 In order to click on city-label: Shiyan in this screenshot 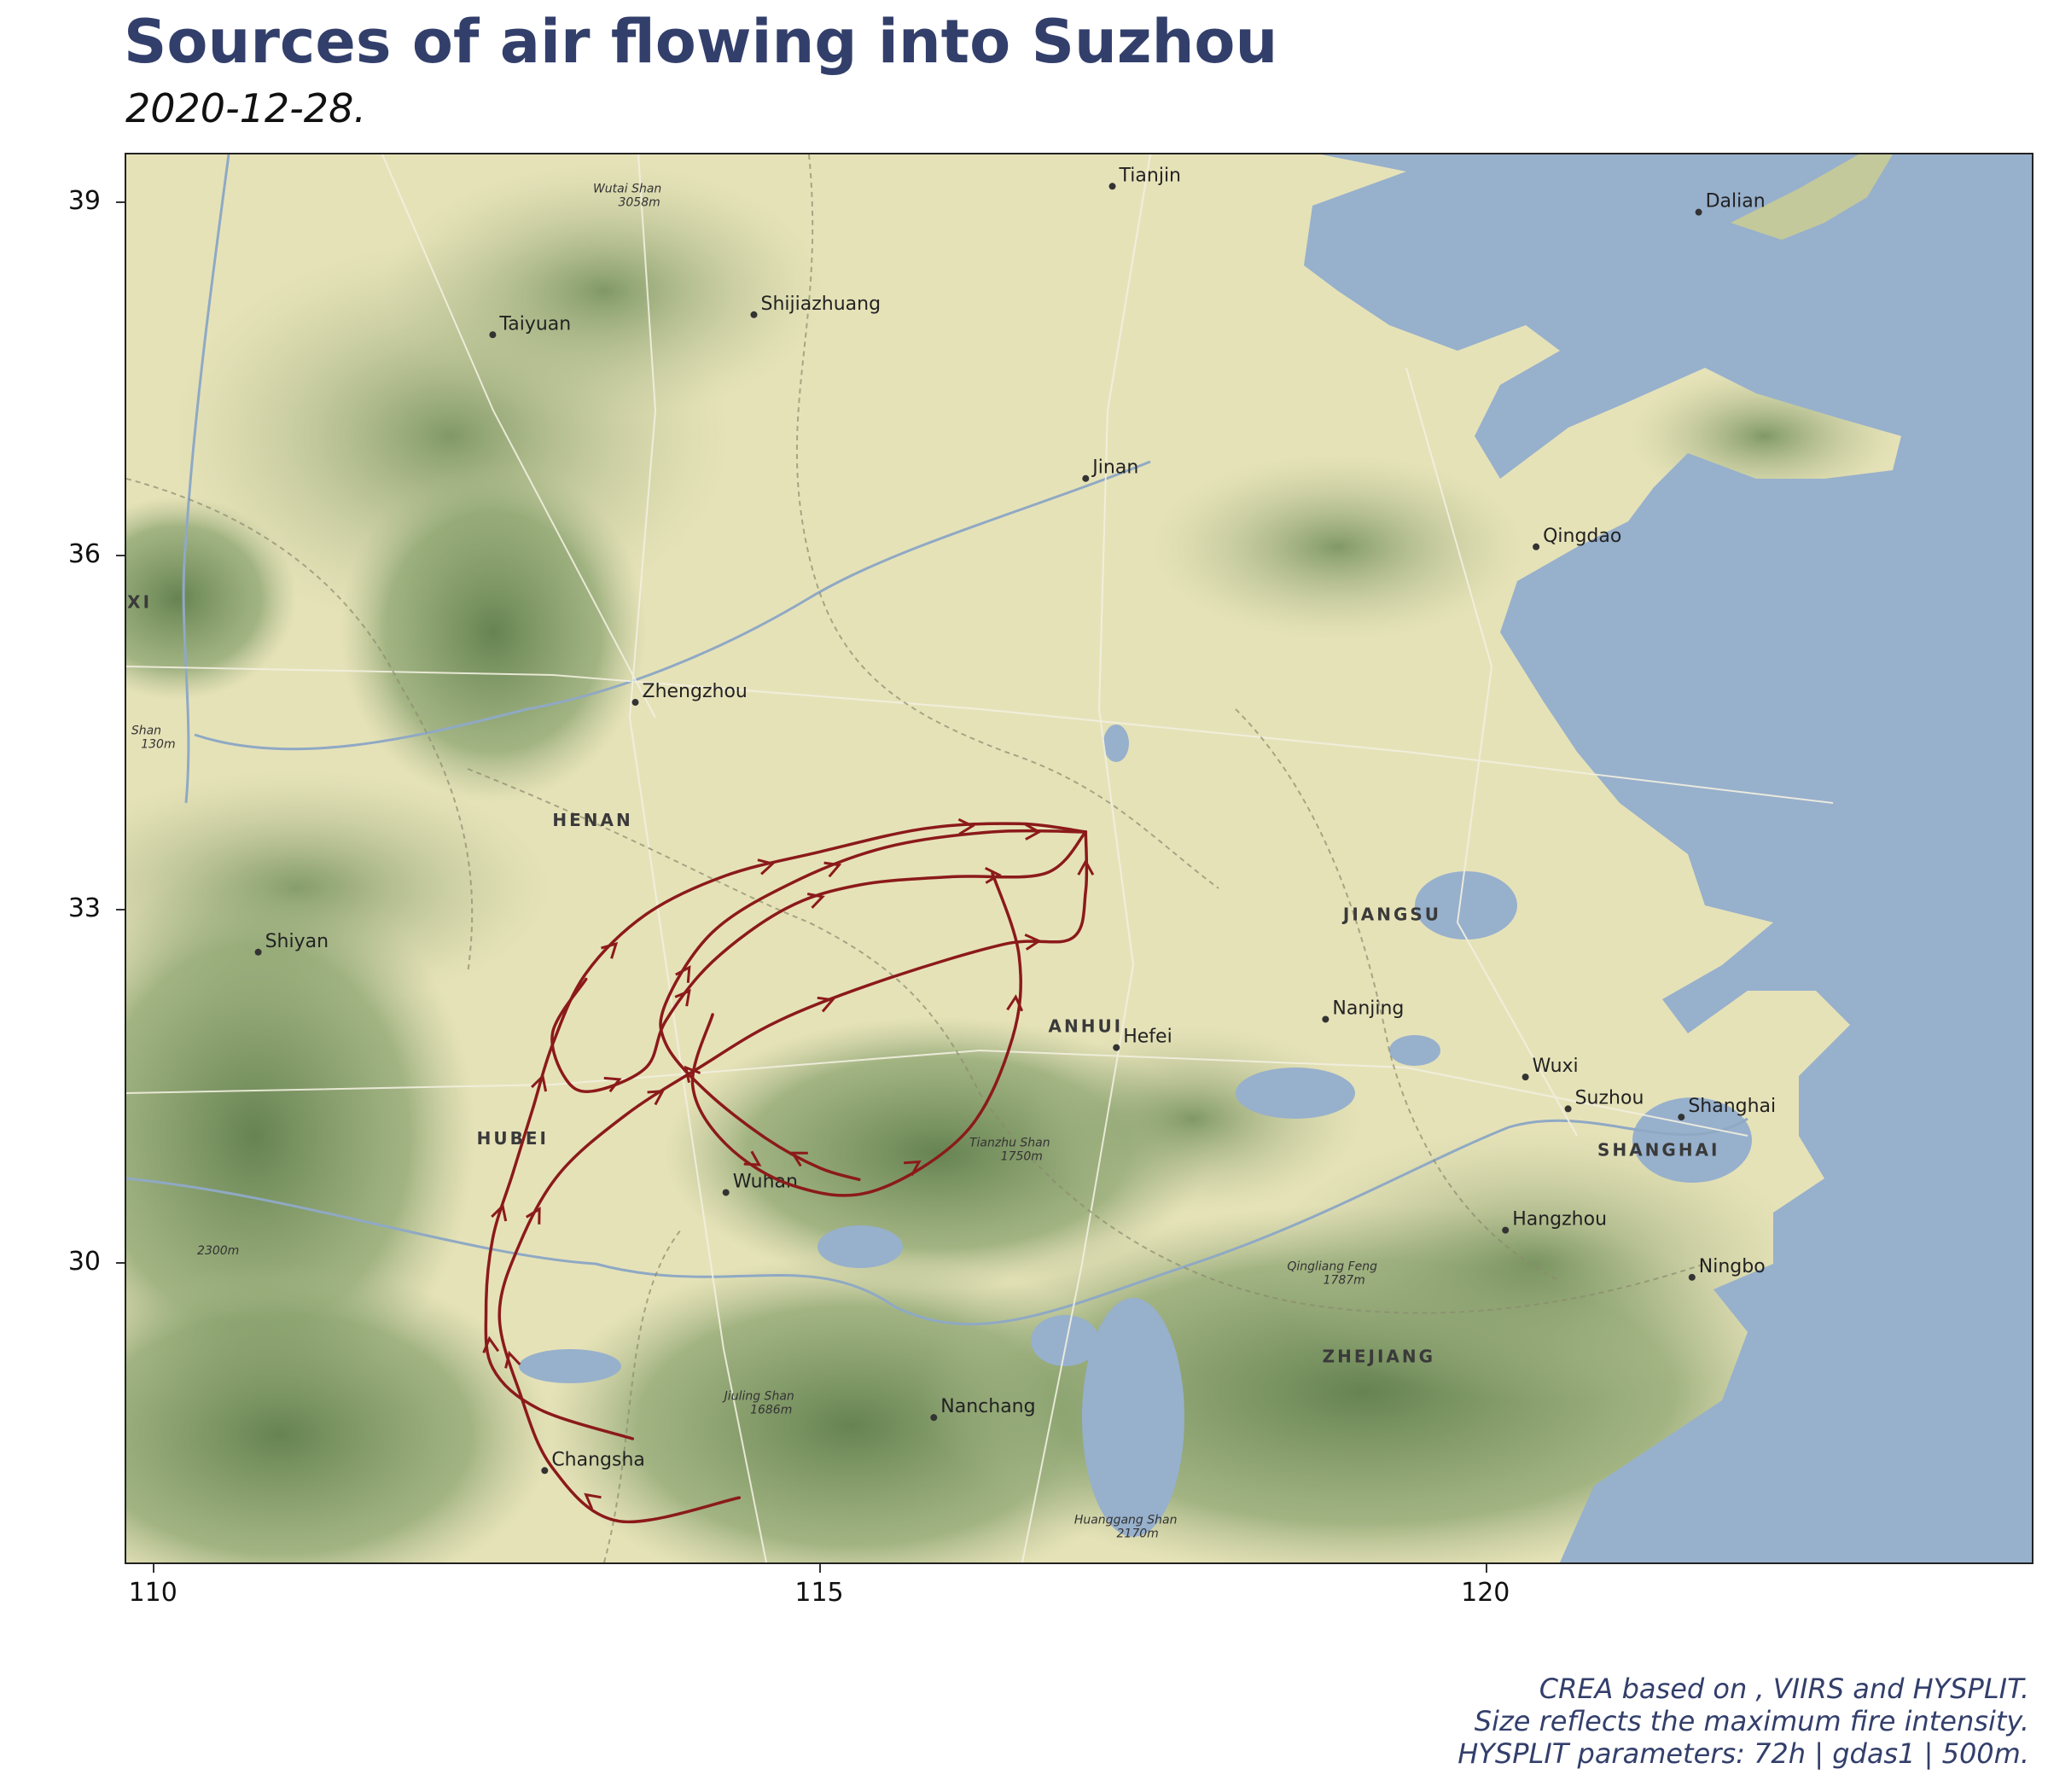, I will do `click(297, 942)`.